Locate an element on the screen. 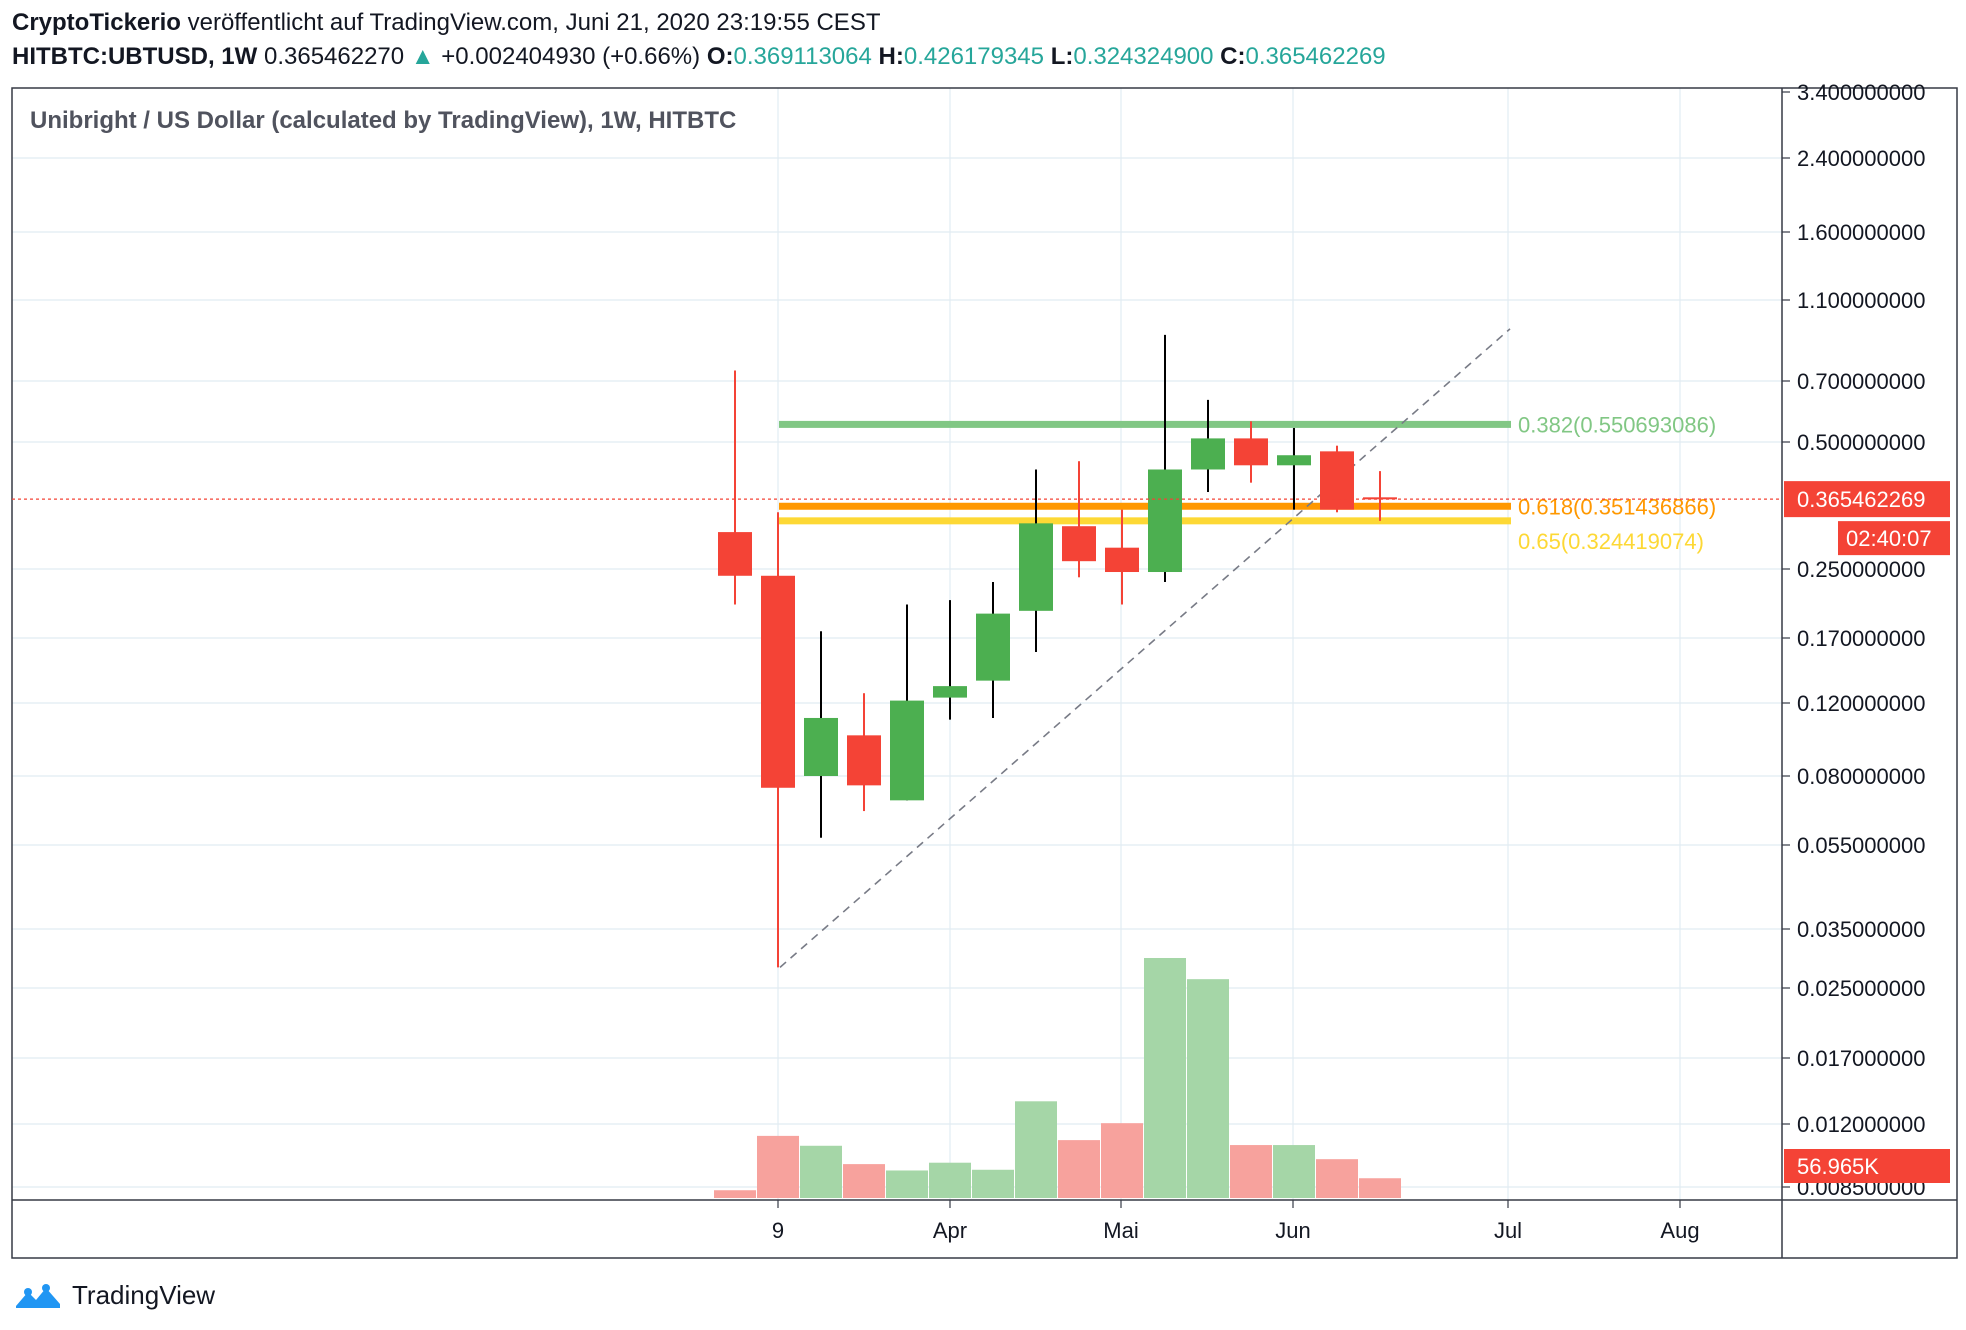 The width and height of the screenshot is (1966, 1330). y-tick-label: 0.017000000 is located at coordinates (1861, 1058).